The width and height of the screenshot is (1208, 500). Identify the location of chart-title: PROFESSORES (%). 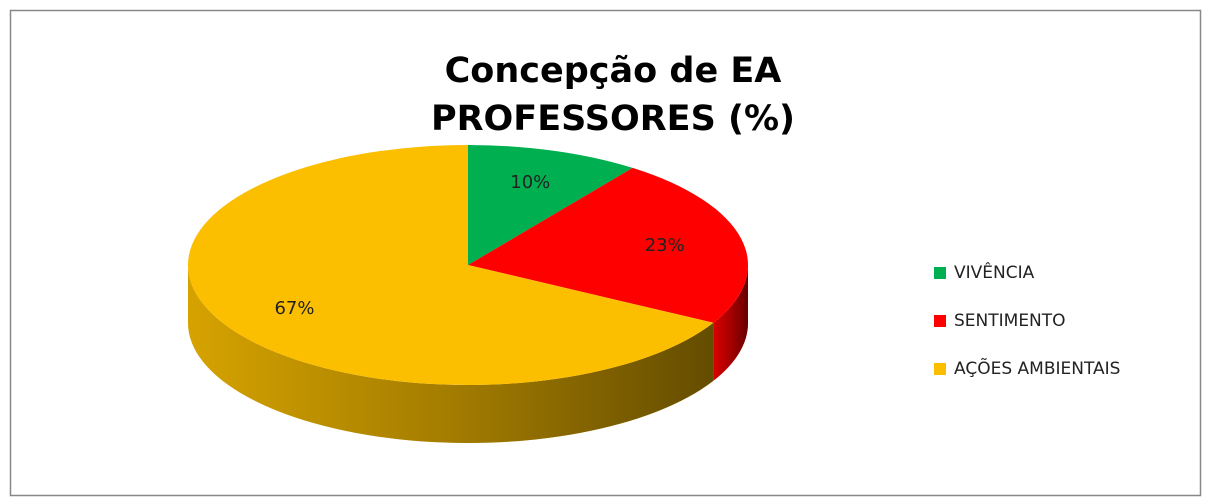
(613, 119).